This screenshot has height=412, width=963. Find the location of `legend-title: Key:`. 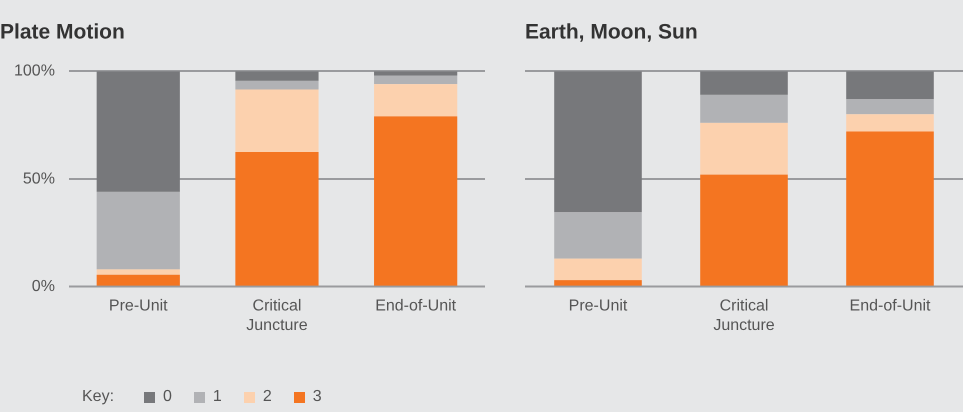

legend-title: Key: is located at coordinates (98, 397).